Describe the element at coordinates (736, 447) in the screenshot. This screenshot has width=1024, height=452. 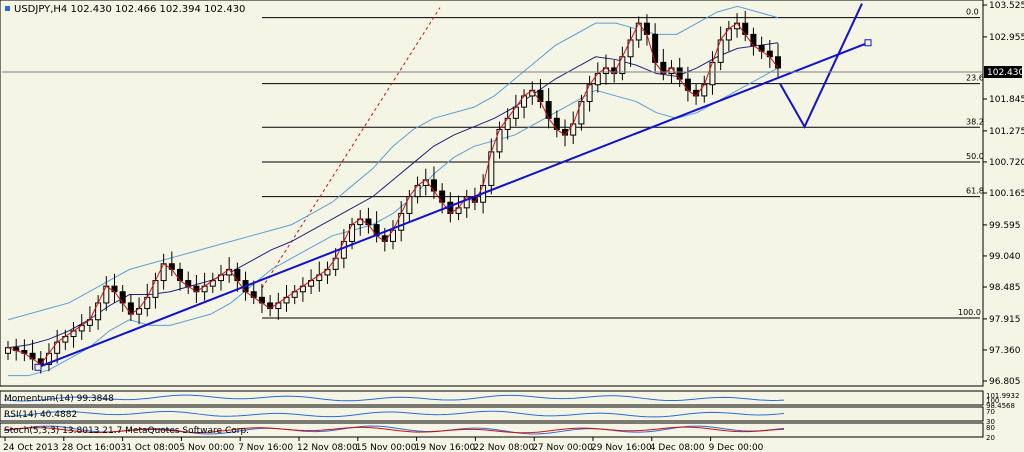
I see `time-tick-label: 9 Dec 00:00` at that location.